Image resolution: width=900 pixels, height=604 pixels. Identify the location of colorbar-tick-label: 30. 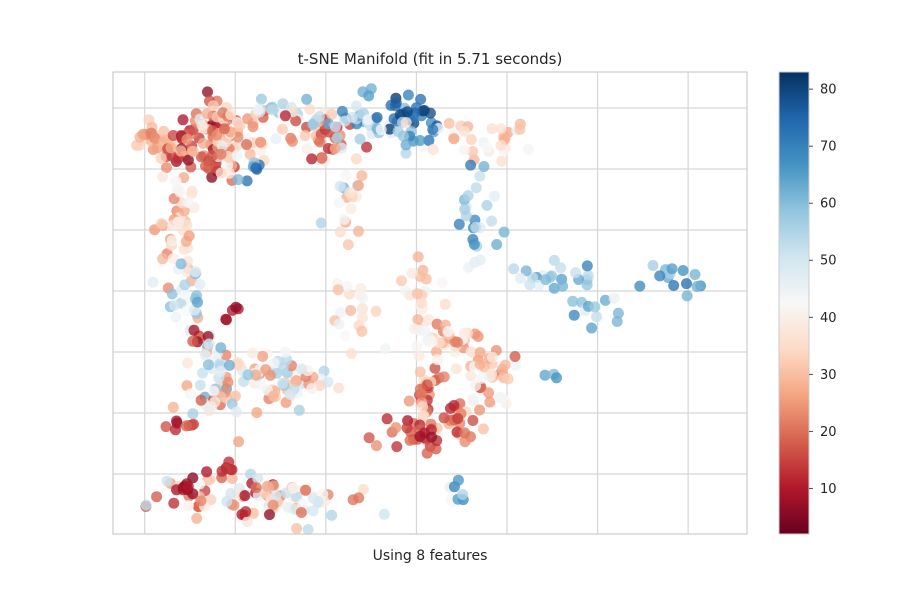
(828, 375).